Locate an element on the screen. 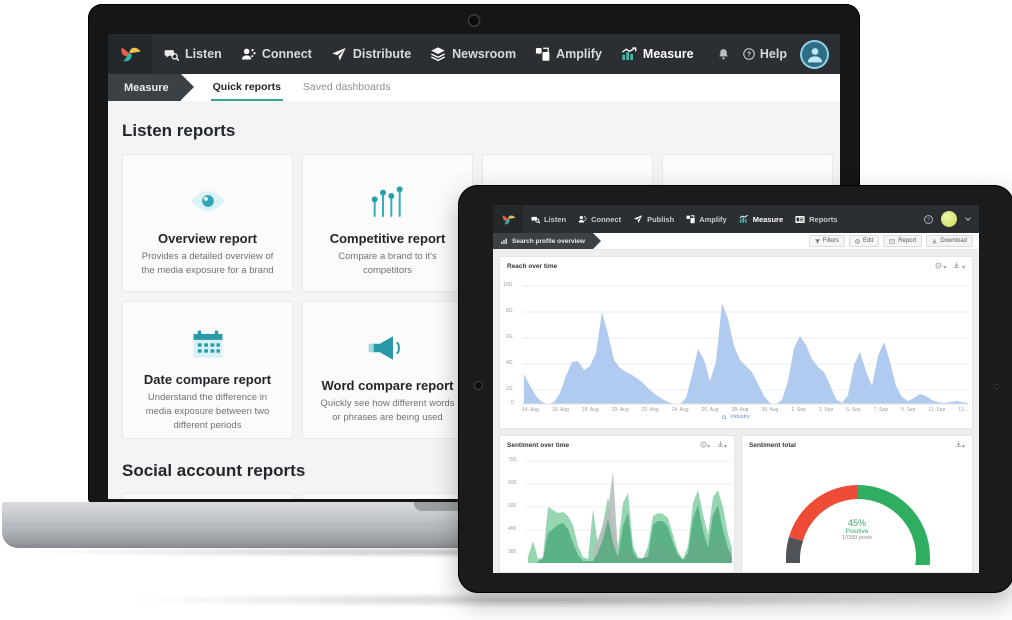 This screenshot has height=620, width=1012. reach-xtick-11: 5. Sep is located at coordinates (853, 410).